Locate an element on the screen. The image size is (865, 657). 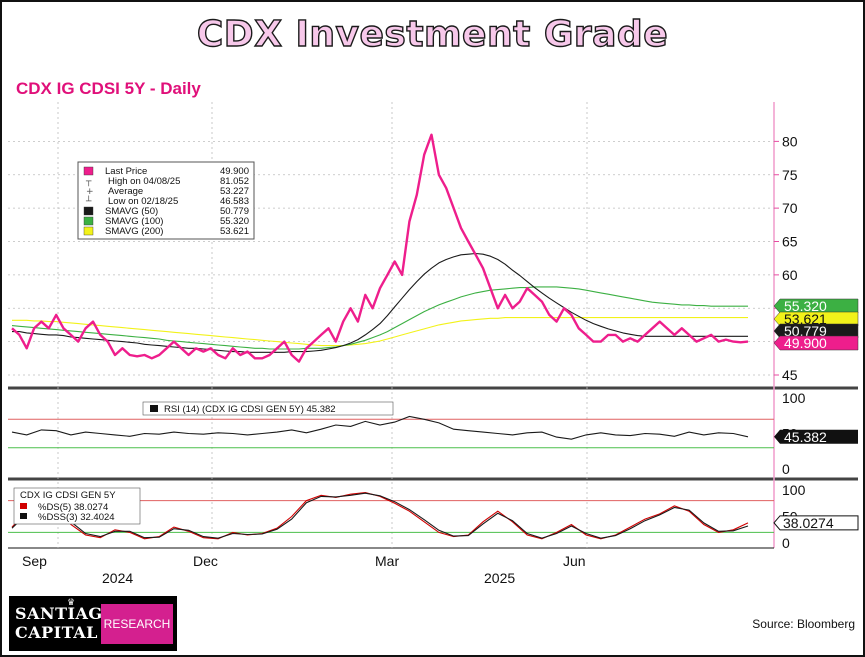
x-year-label: 2025 is located at coordinates (499, 578).